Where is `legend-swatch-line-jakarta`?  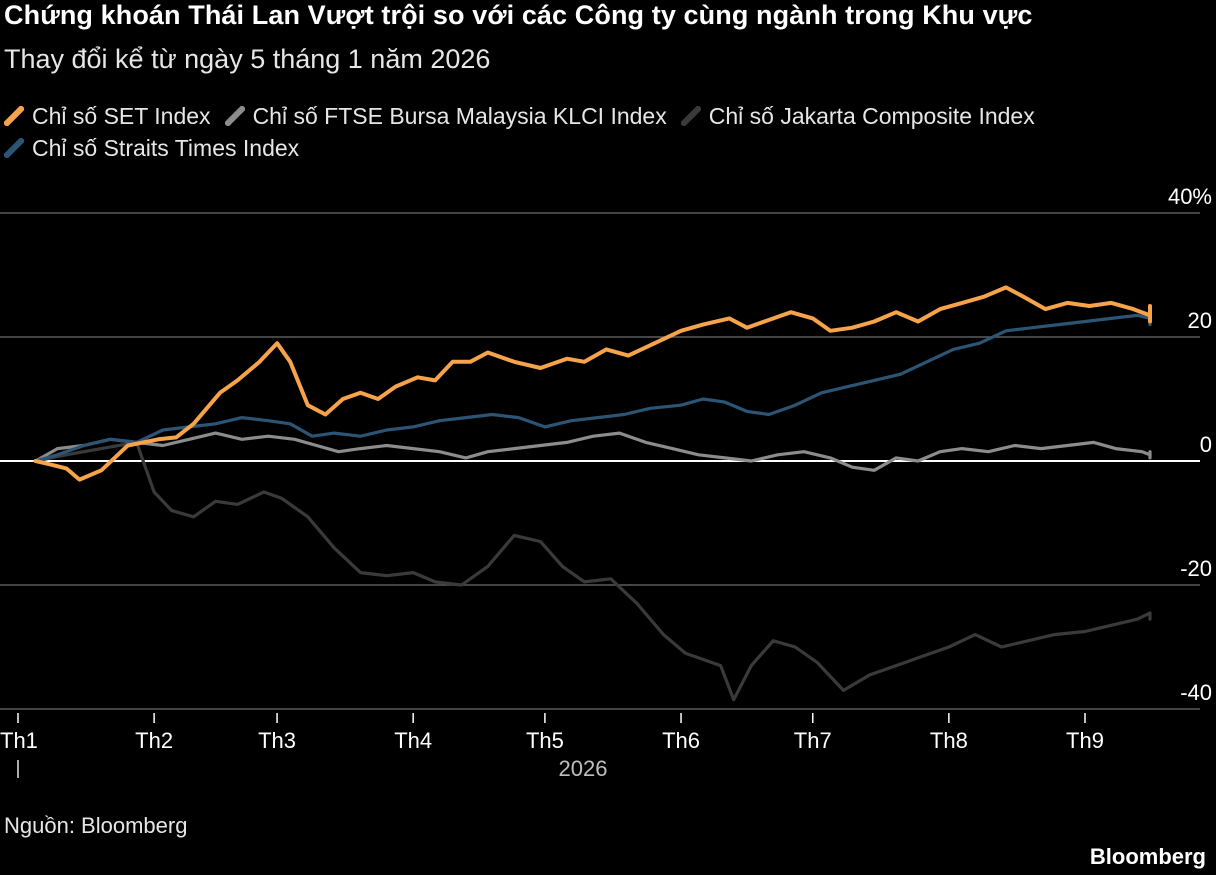 legend-swatch-line-jakarta is located at coordinates (690, 116).